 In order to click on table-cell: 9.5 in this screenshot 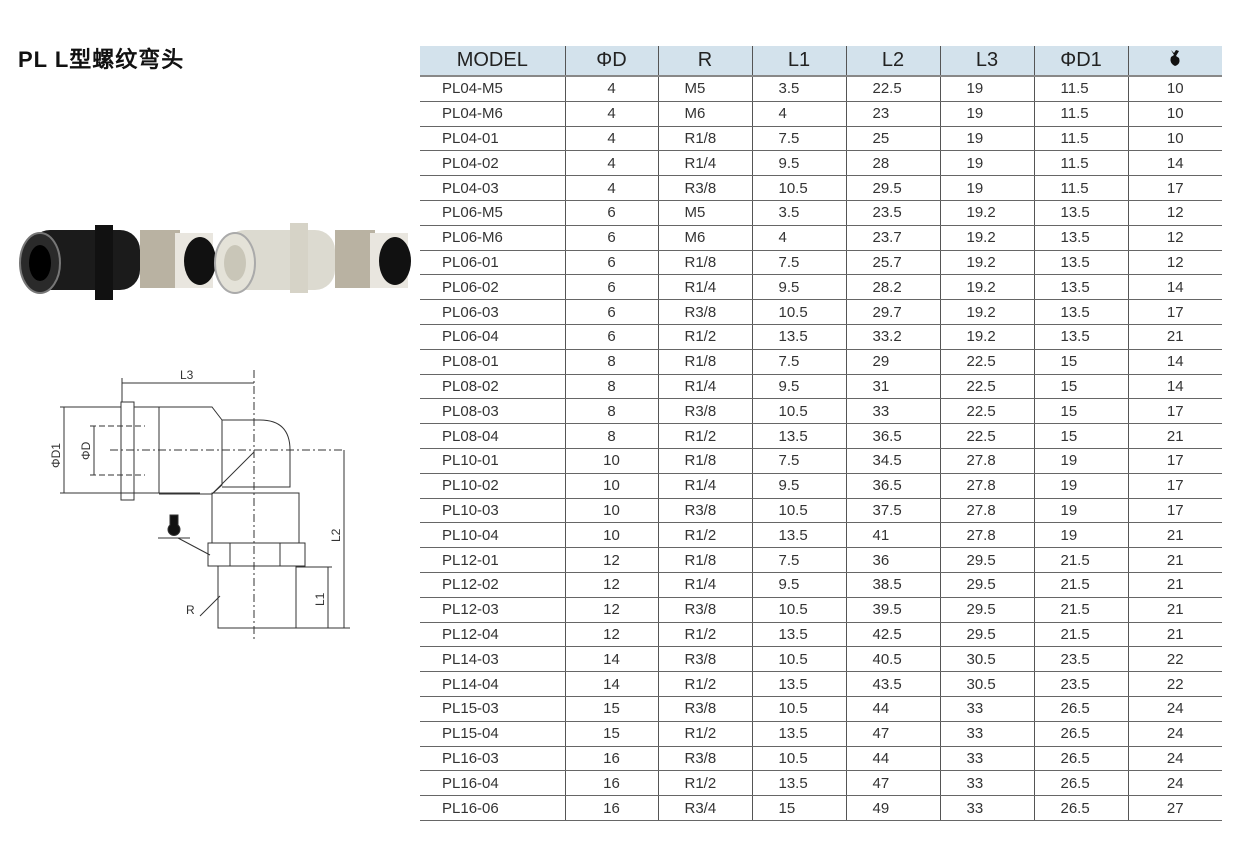, I will do `click(798, 287)`.